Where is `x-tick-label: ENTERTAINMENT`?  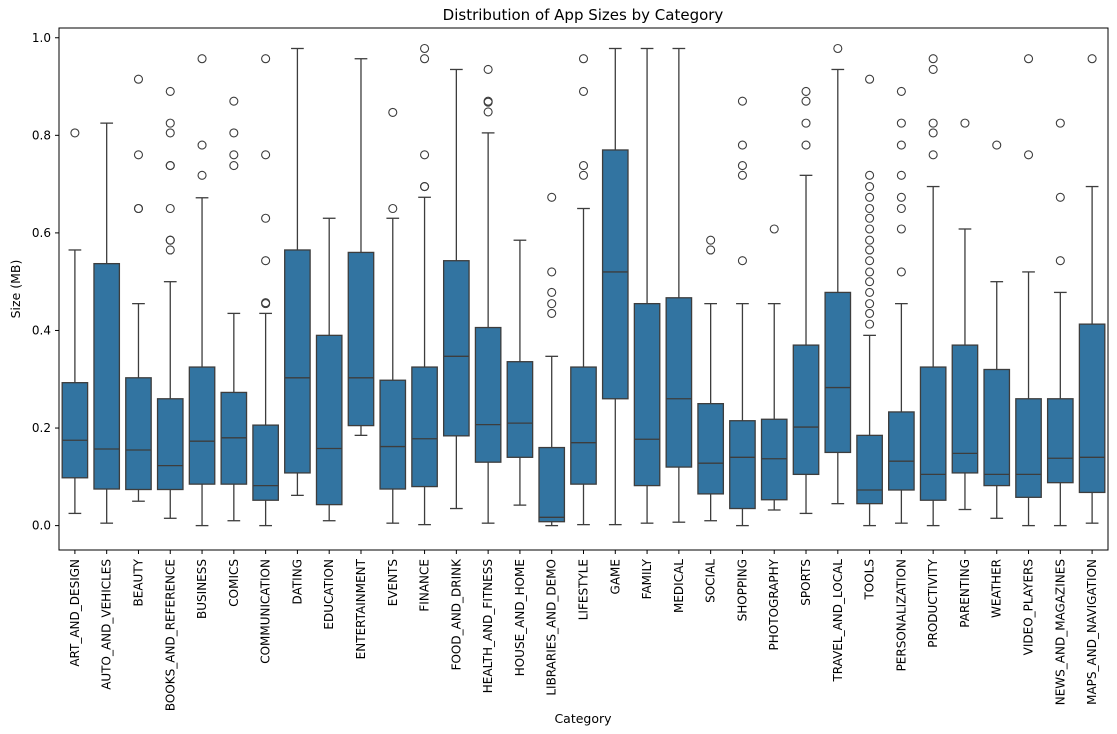 x-tick-label: ENTERTAINMENT is located at coordinates (361, 608).